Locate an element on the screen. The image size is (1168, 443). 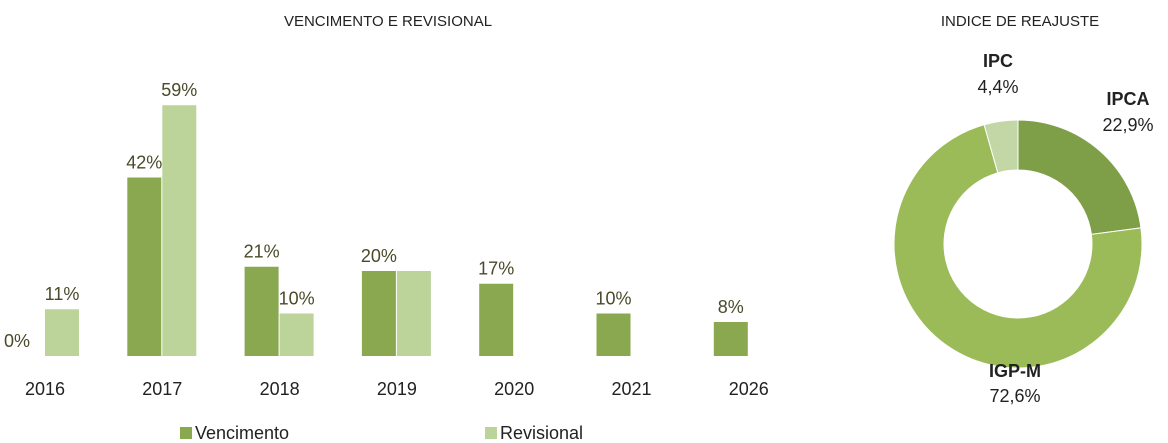
slice-name: IPC is located at coordinates (998, 61).